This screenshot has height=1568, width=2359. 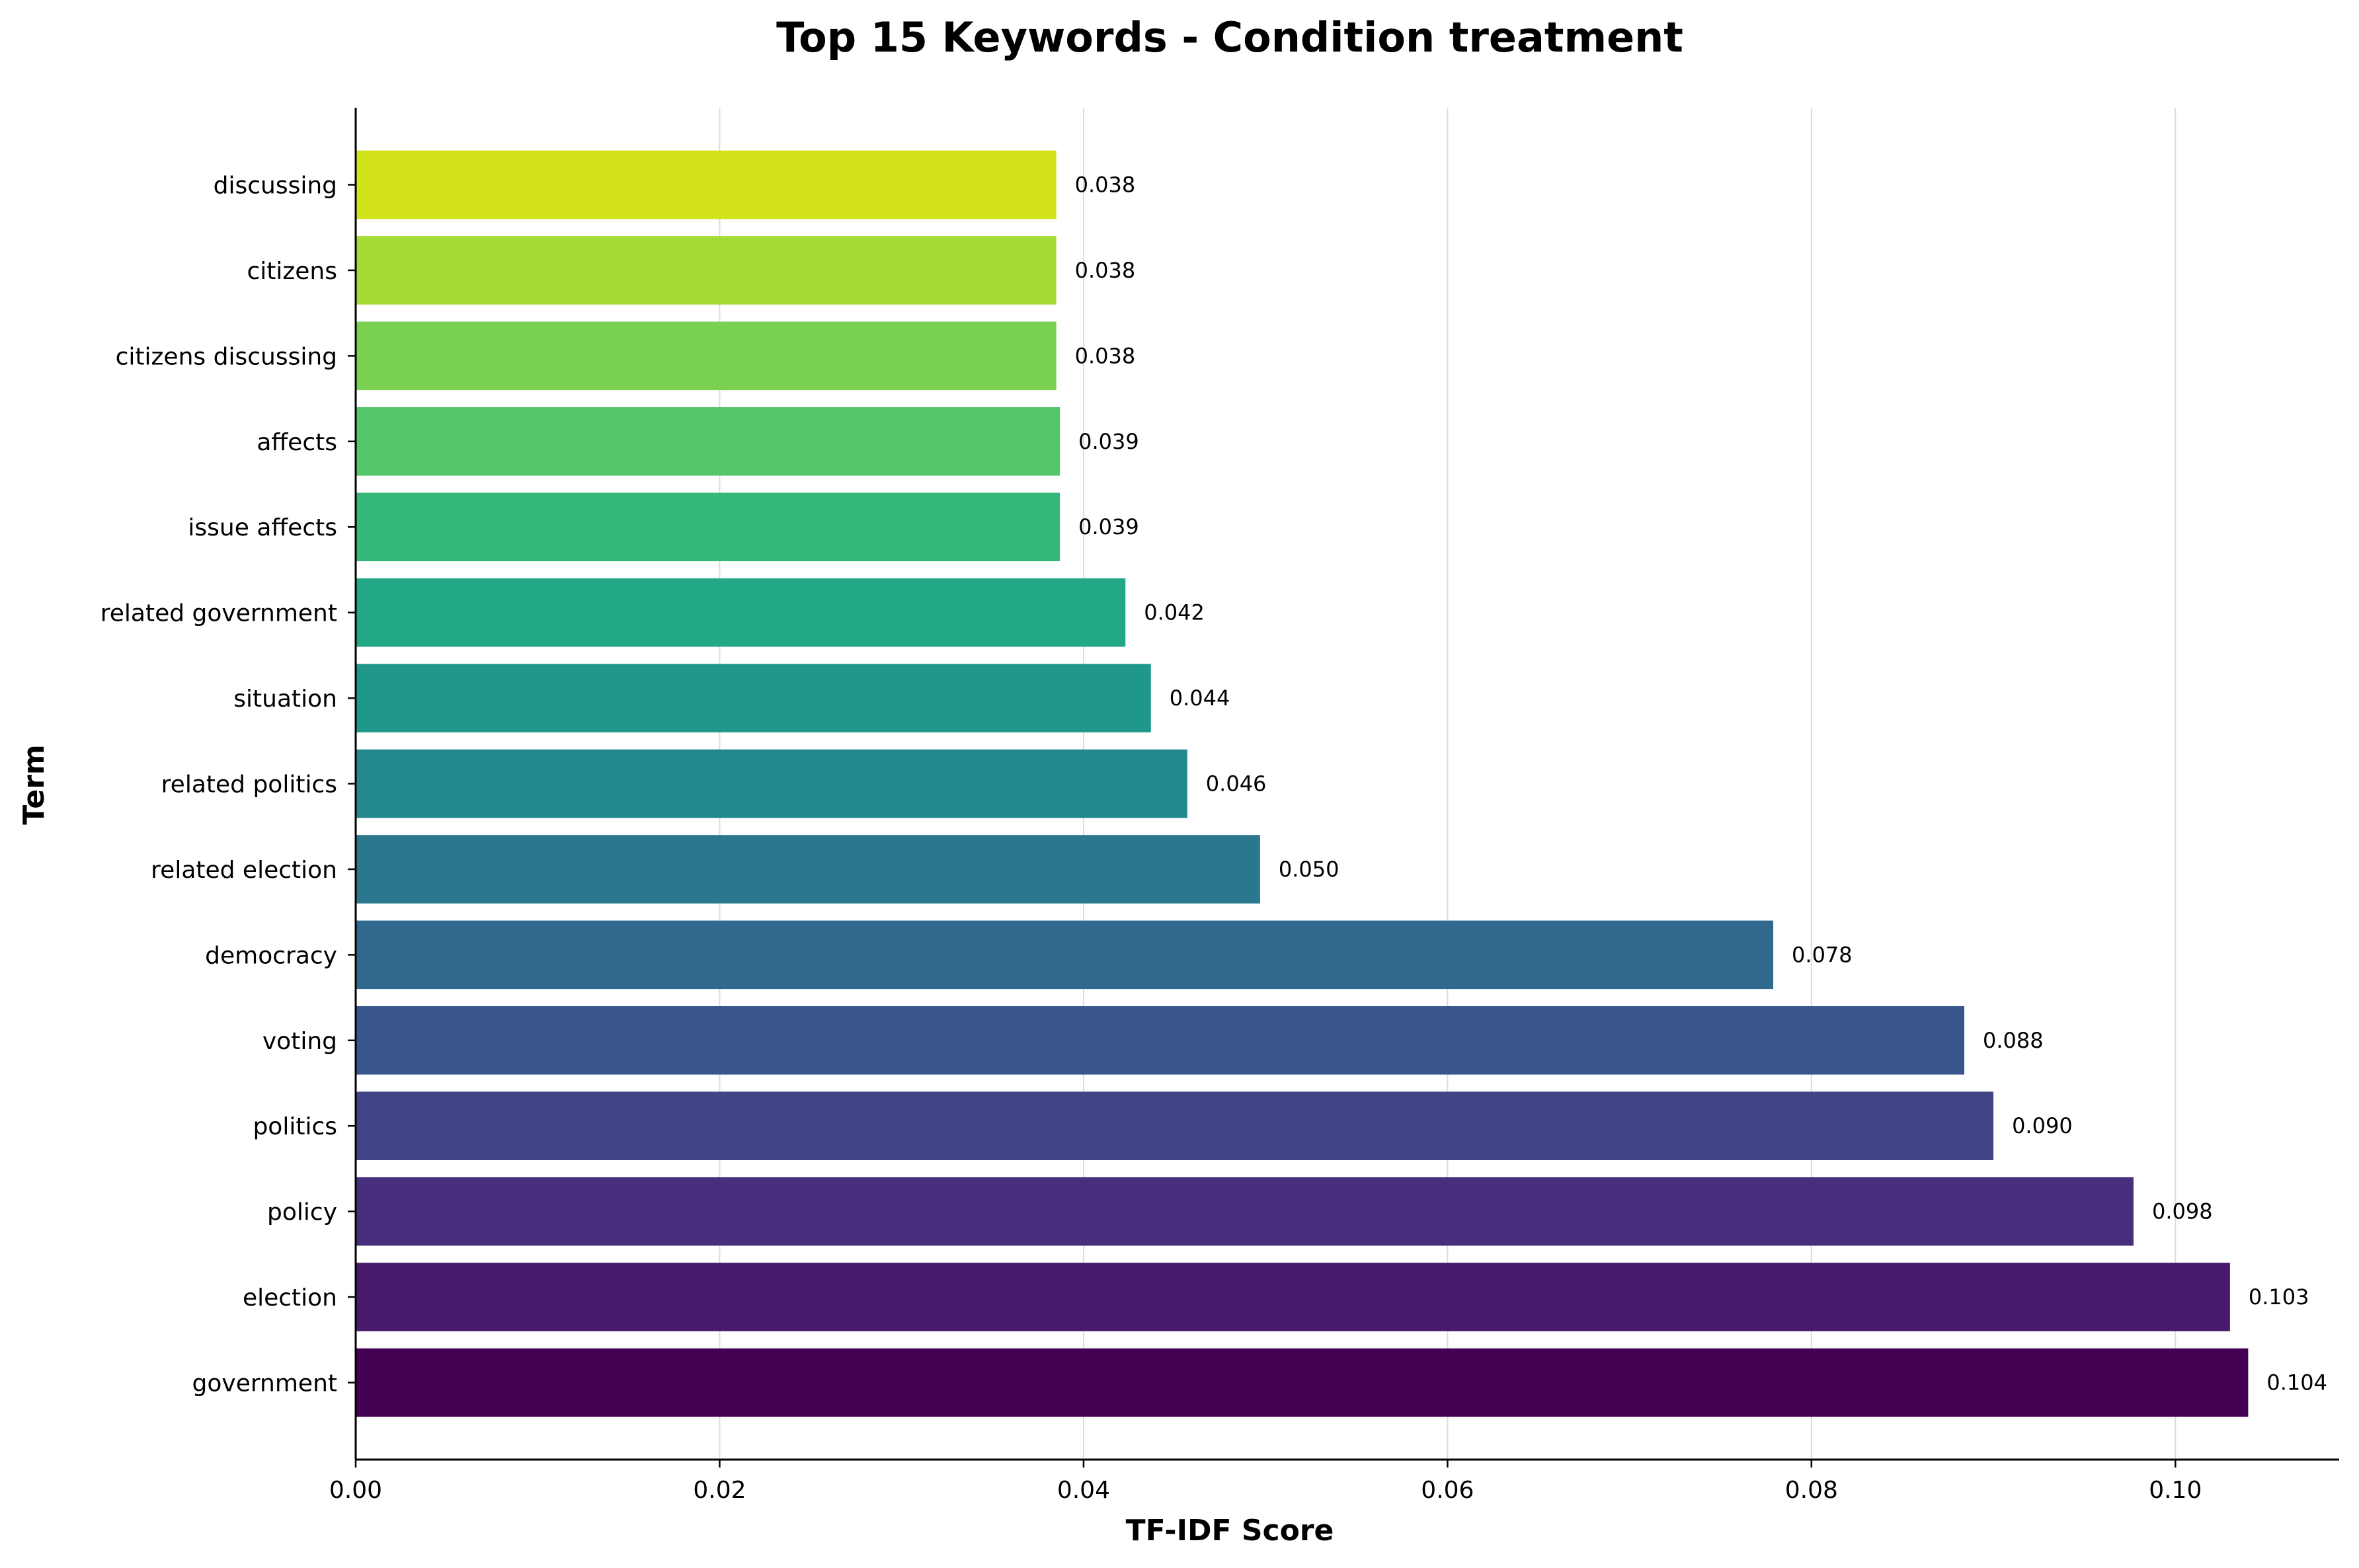 I want to click on bar-value-label: 0.050, so click(x=1309, y=869).